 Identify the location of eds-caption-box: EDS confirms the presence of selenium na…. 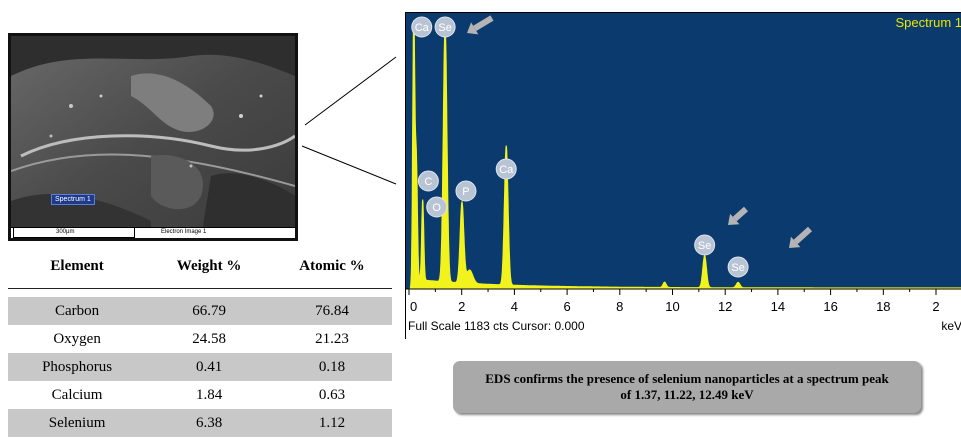
(687, 387).